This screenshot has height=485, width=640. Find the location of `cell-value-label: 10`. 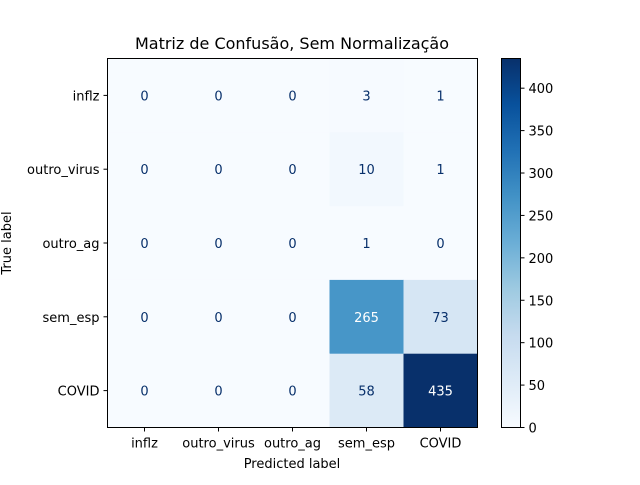

cell-value-label: 10 is located at coordinates (366, 170).